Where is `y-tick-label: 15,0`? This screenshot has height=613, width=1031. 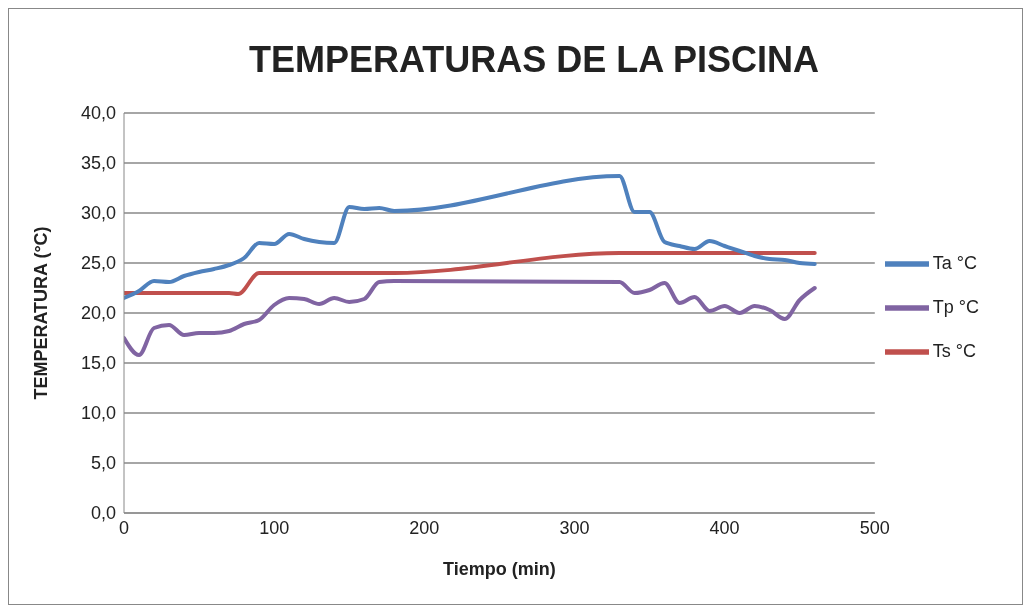 y-tick-label: 15,0 is located at coordinates (98, 363).